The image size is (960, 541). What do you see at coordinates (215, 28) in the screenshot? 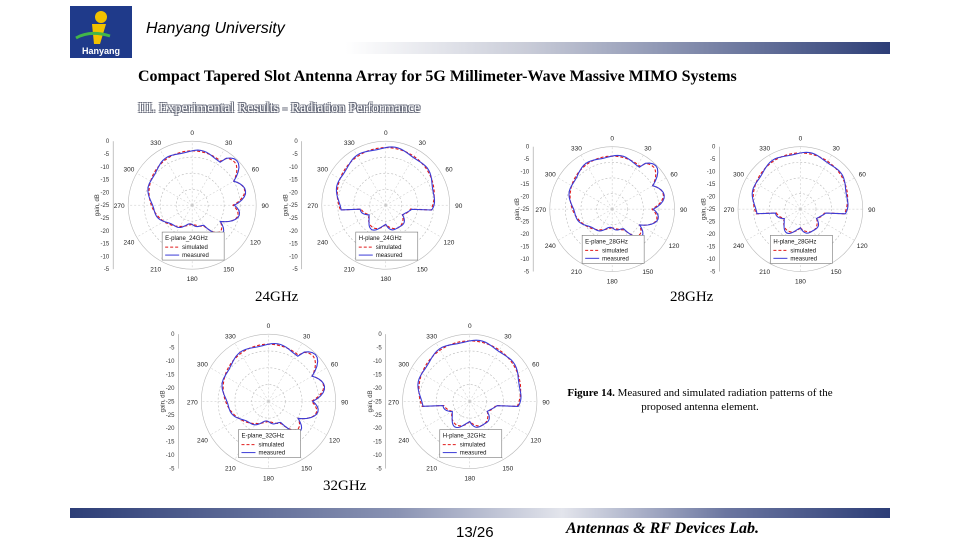
I see `university-name: Hanyang University` at bounding box center [215, 28].